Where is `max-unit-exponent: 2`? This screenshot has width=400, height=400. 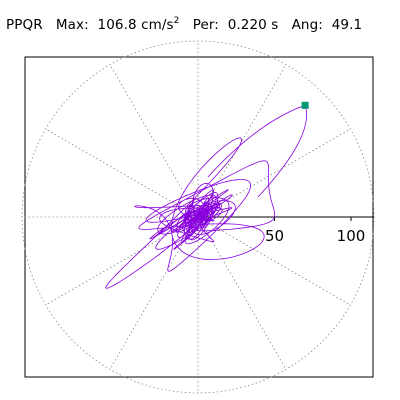 max-unit-exponent: 2 is located at coordinates (176, 21).